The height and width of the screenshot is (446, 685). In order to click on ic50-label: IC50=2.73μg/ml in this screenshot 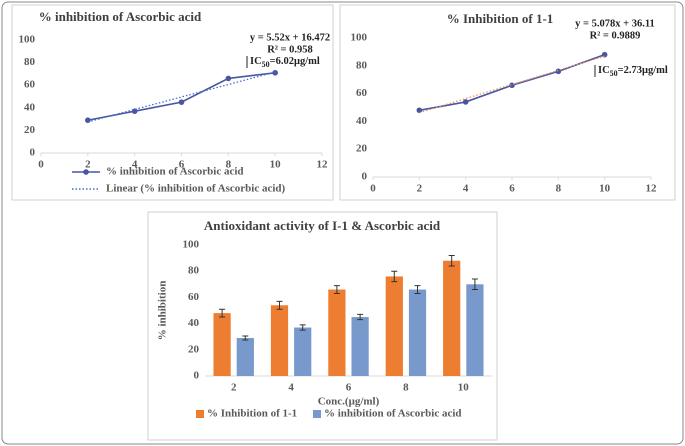, I will do `click(633, 71)`.